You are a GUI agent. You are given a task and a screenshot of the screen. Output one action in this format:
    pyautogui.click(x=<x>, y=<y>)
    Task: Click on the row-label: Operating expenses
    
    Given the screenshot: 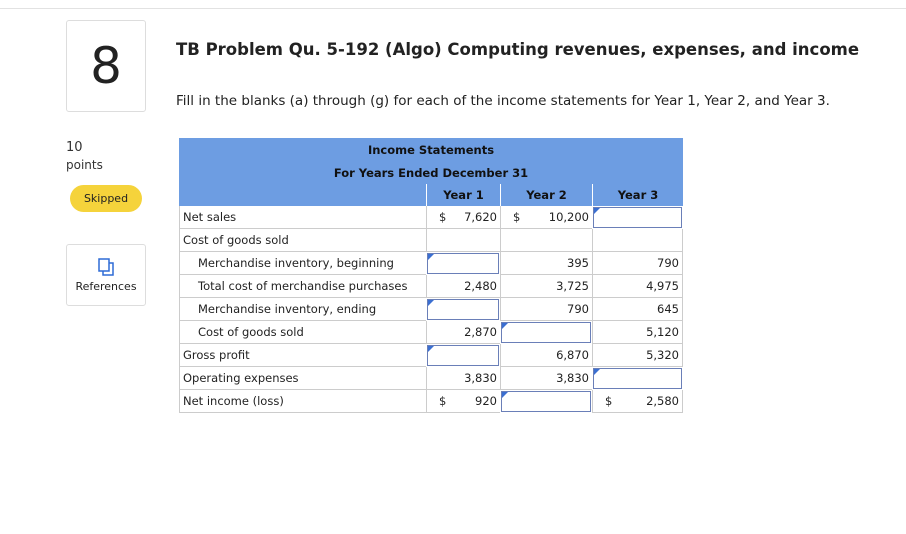 What is the action you would take?
    pyautogui.click(x=302, y=378)
    